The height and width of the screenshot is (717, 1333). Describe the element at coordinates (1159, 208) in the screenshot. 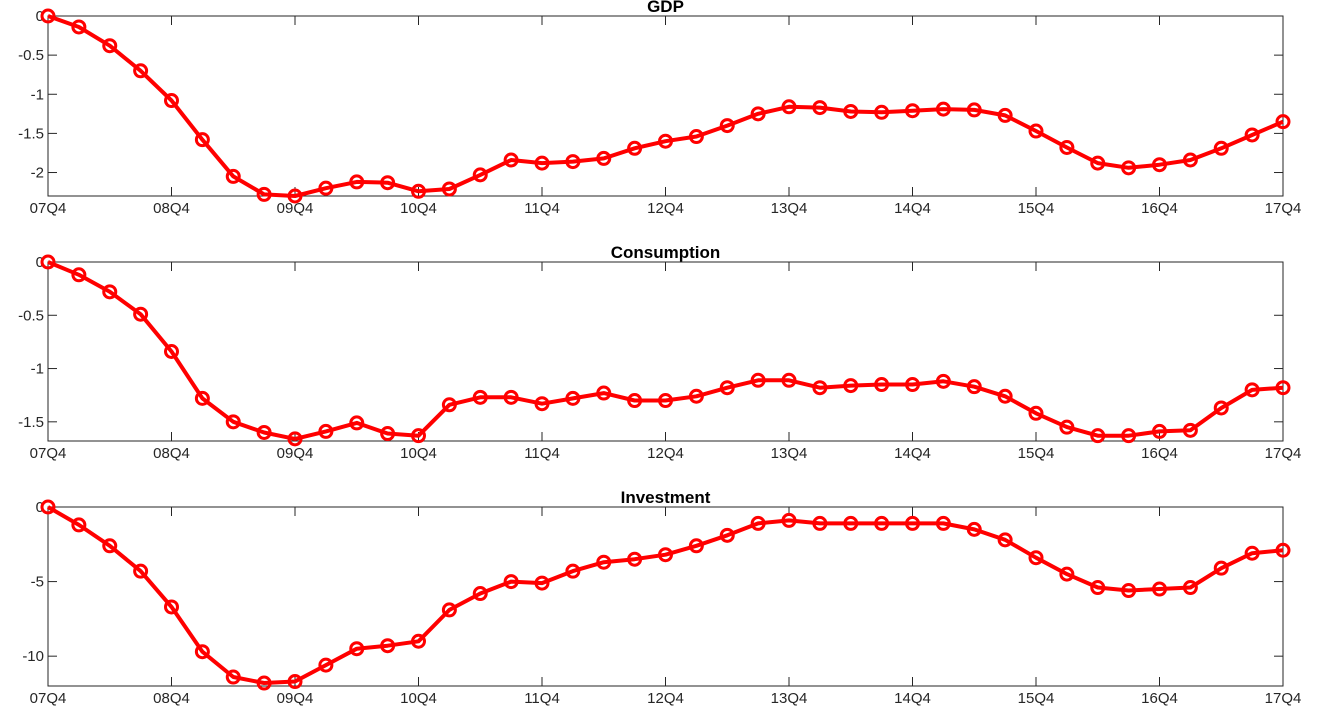

I see `x-tick-label: 16Q4` at that location.